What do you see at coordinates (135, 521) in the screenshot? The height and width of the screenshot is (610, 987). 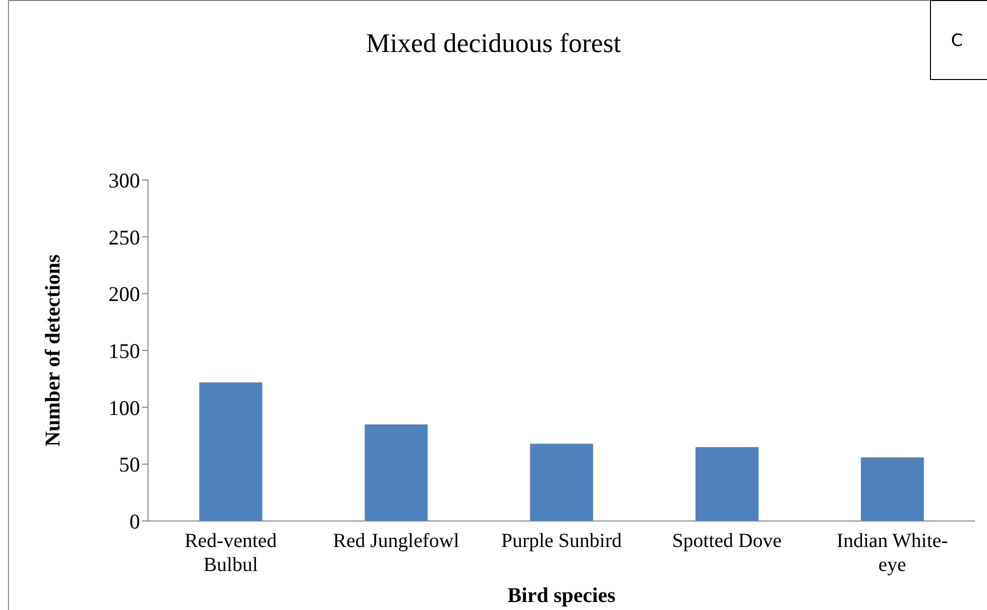 I see `y-tick-label: 0` at bounding box center [135, 521].